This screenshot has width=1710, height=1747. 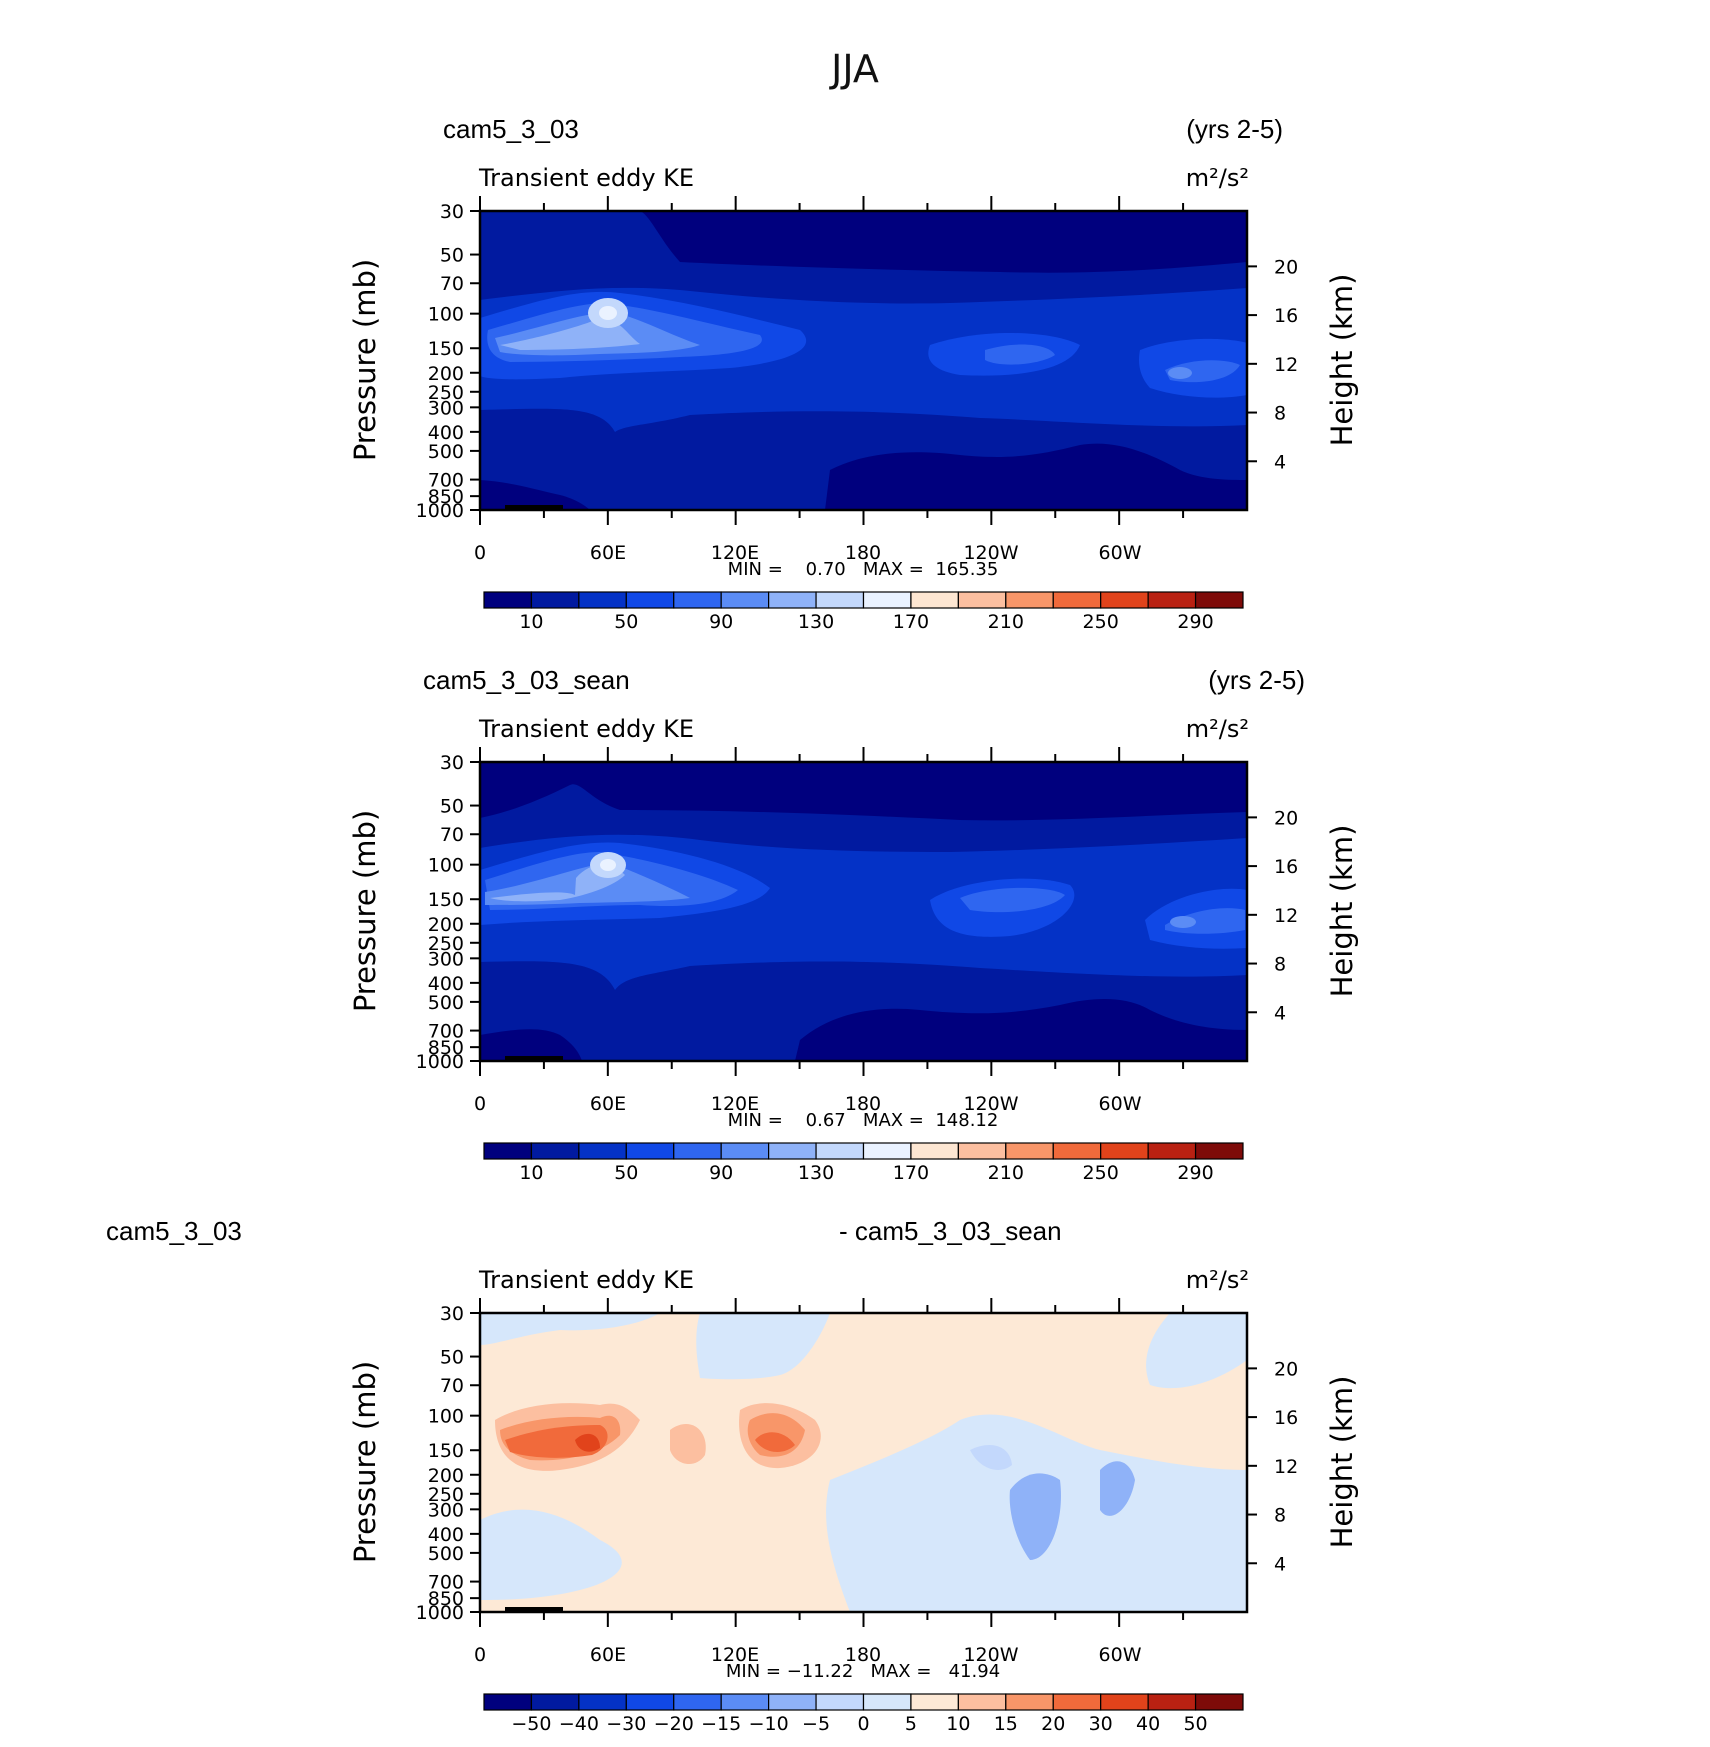 I want to click on colorbar-label: −15, so click(x=721, y=1724).